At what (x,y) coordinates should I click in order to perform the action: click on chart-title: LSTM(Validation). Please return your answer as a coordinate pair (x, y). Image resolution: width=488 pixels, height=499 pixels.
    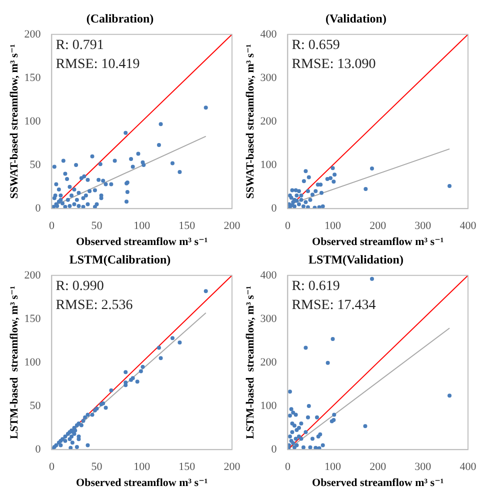
    Looking at the image, I should click on (356, 259).